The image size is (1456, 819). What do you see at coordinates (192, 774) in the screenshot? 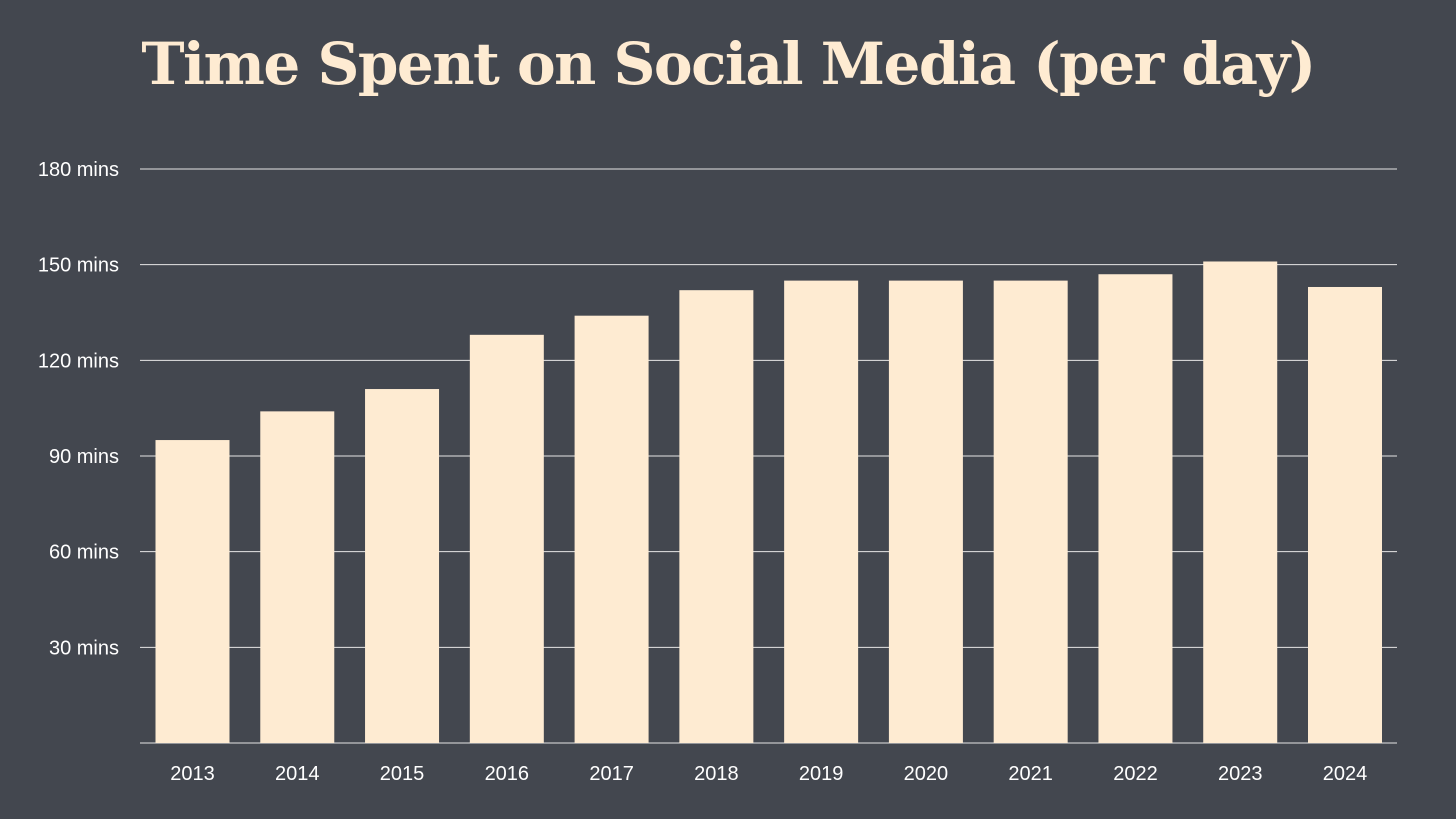
I see `x-tick-label: 2013` at bounding box center [192, 774].